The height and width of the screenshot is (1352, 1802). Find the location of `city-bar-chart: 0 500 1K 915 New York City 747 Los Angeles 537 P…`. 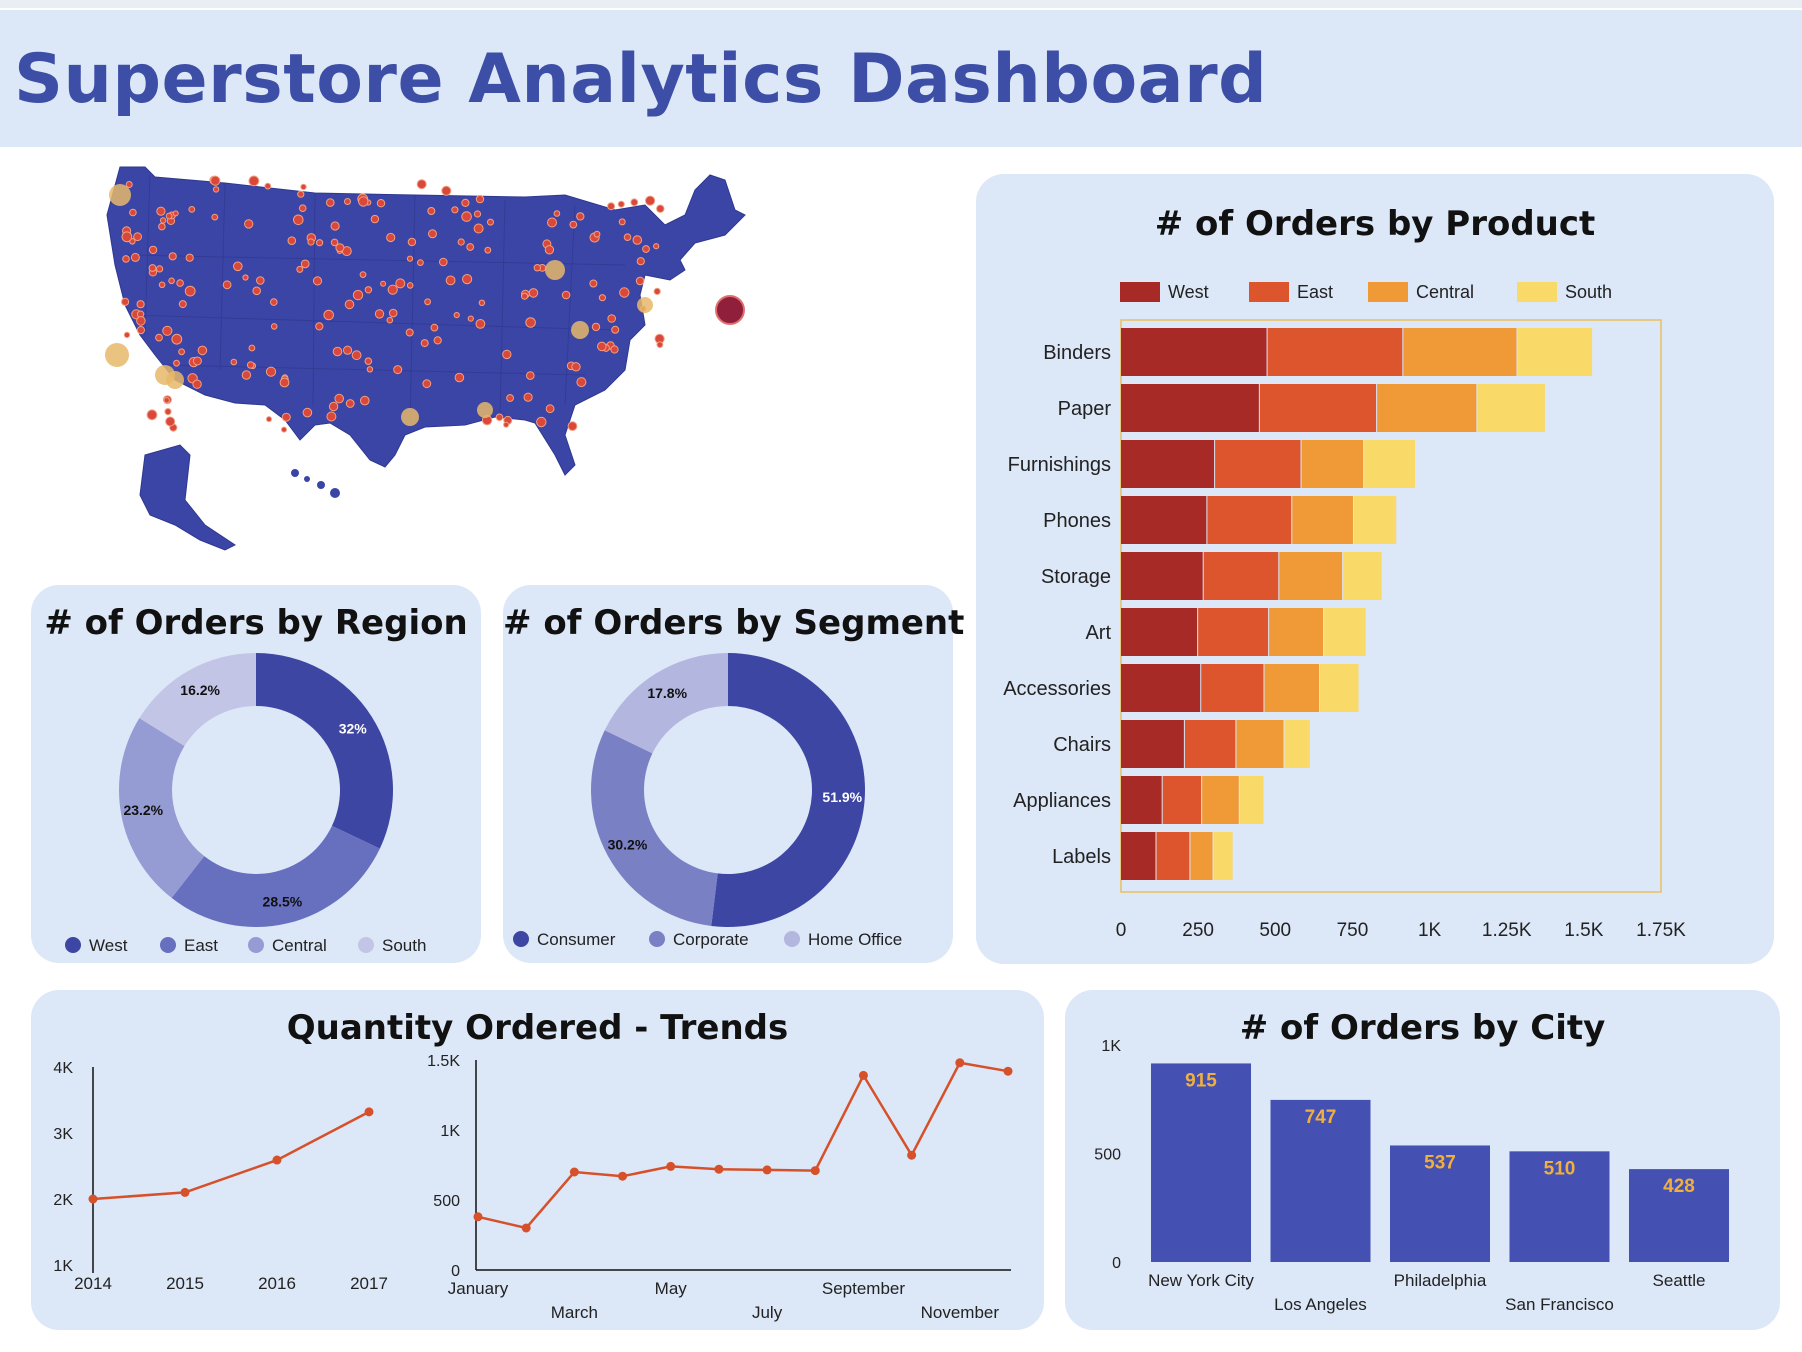

city-bar-chart: 0 500 1K 915 New York City 747 Los Angeles 537 P… is located at coordinates (1422, 1160).